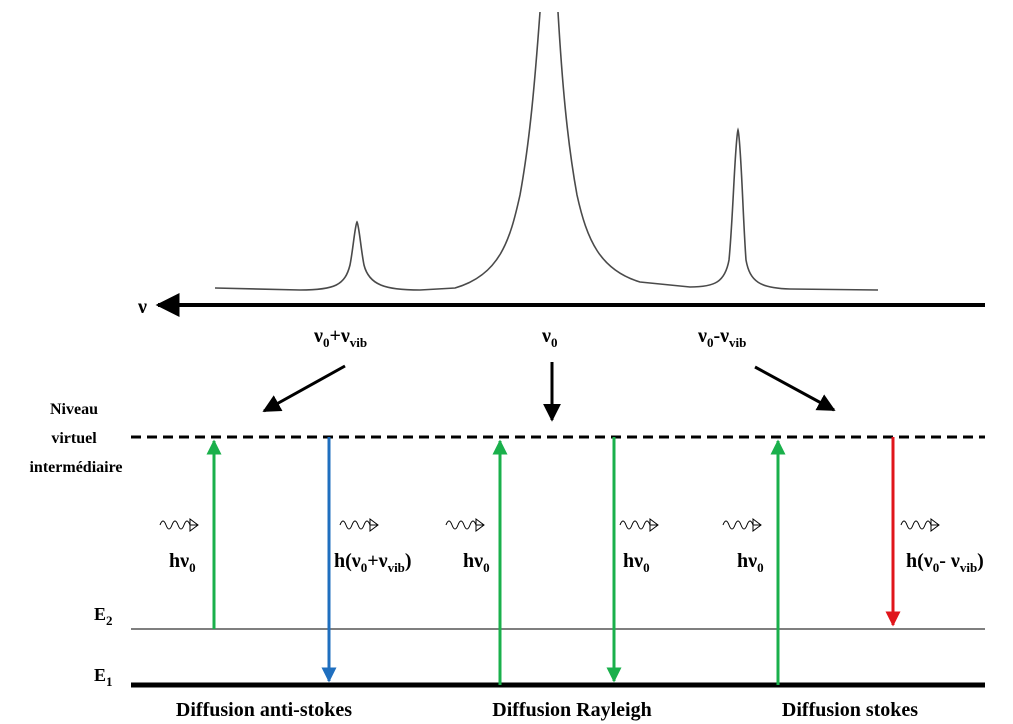 Image resolution: width=1013 pixels, height=724 pixels. Describe the element at coordinates (571, 710) in the screenshot. I see `caption-rayleigh: Diffusion Rayleigh` at that location.